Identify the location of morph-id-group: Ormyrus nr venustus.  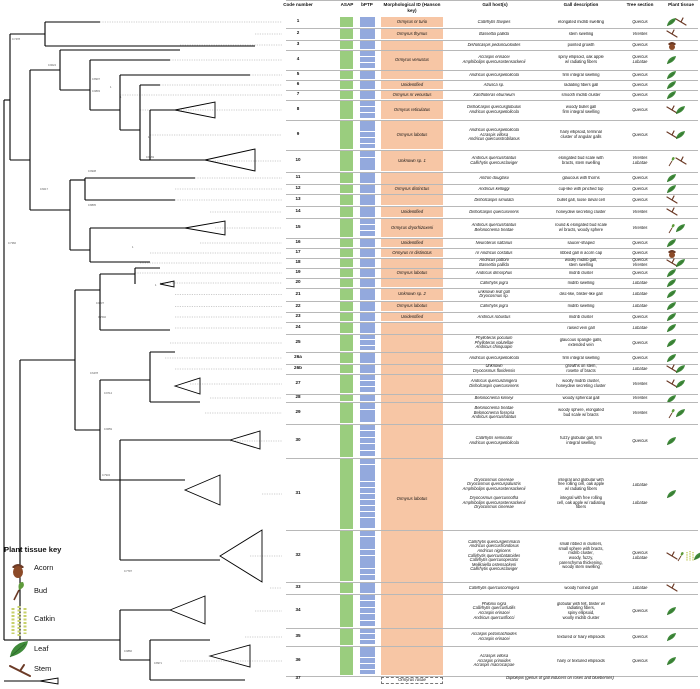
(412, 95).